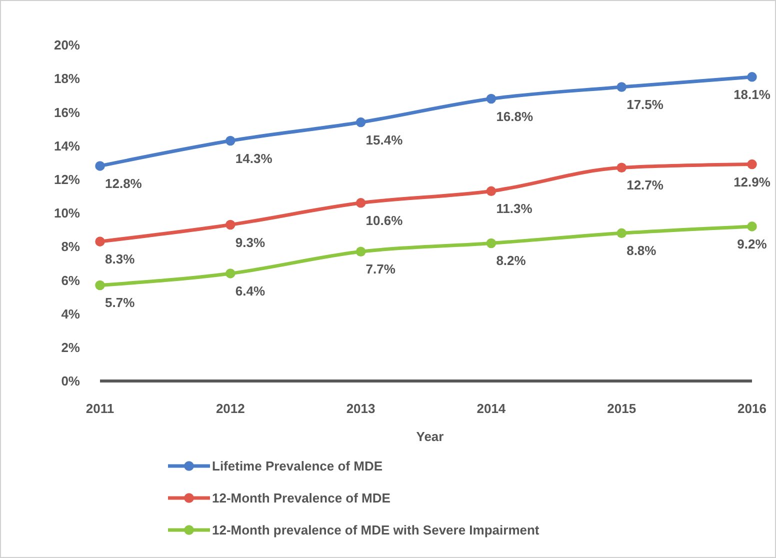 This screenshot has width=776, height=558. Describe the element at coordinates (645, 104) in the screenshot. I see `data-label: 17.5%` at that location.